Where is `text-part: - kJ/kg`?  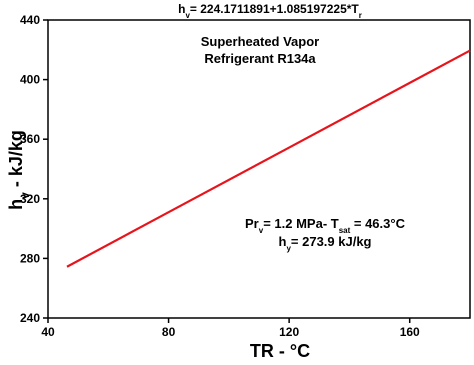
text-part: - kJ/kg is located at coordinates (16, 161).